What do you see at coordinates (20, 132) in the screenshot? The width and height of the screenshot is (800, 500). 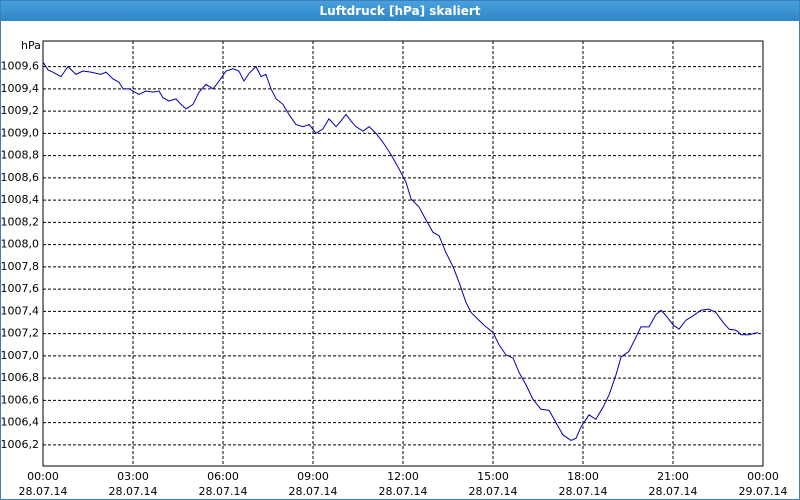 I see `y-tick-label: 1009,0` at bounding box center [20, 132].